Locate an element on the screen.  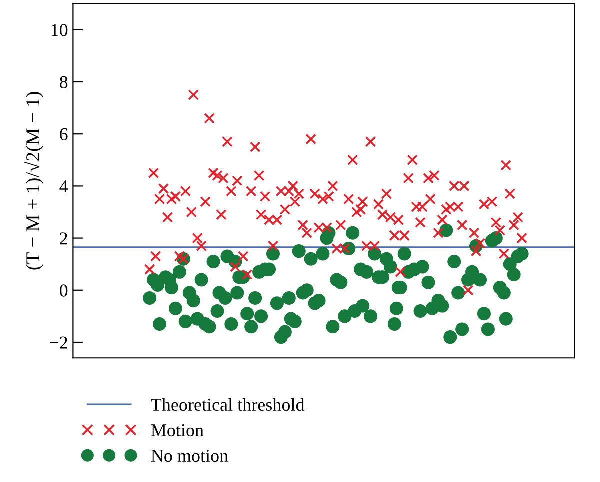
y-tick-label: 10 is located at coordinates (60, 30).